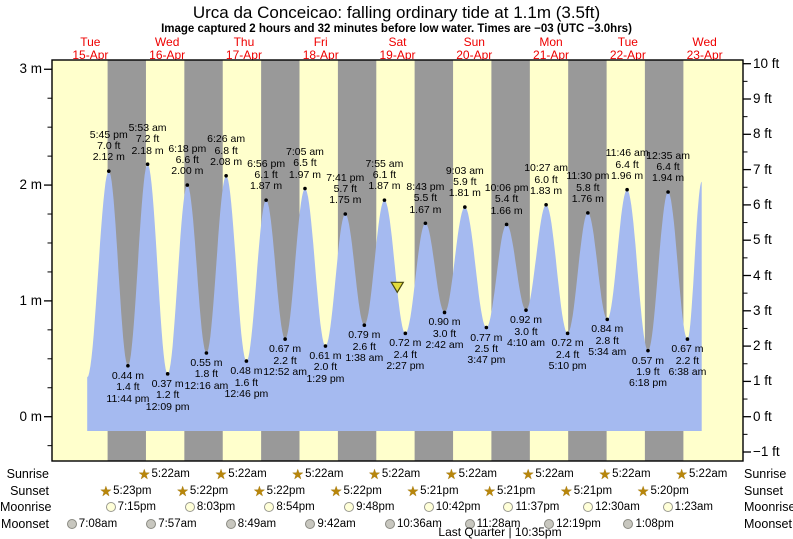 The height and width of the screenshot is (539, 793). What do you see at coordinates (654, 523) in the screenshot?
I see `moonset-time: 1:08pm` at bounding box center [654, 523].